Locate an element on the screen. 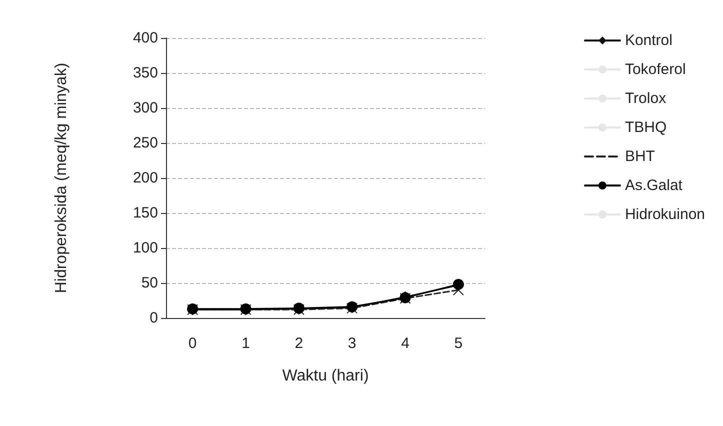 This screenshot has height=426, width=723. y-tick-label: 400 is located at coordinates (145, 38).